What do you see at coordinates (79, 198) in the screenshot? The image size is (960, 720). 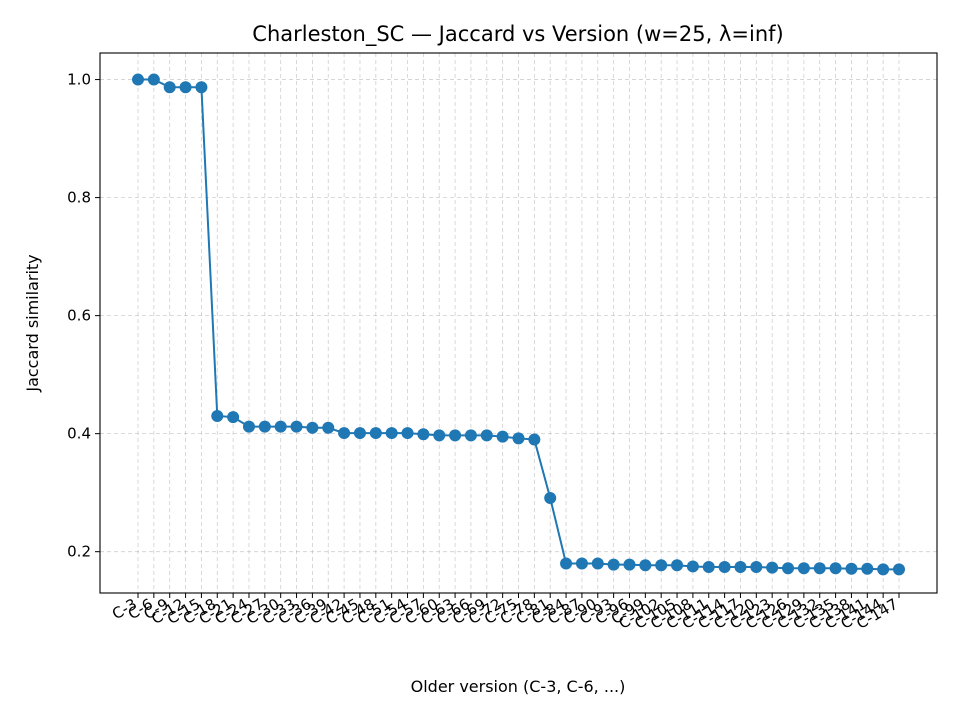 I see `y-tick-label: 0.8` at bounding box center [79, 198].